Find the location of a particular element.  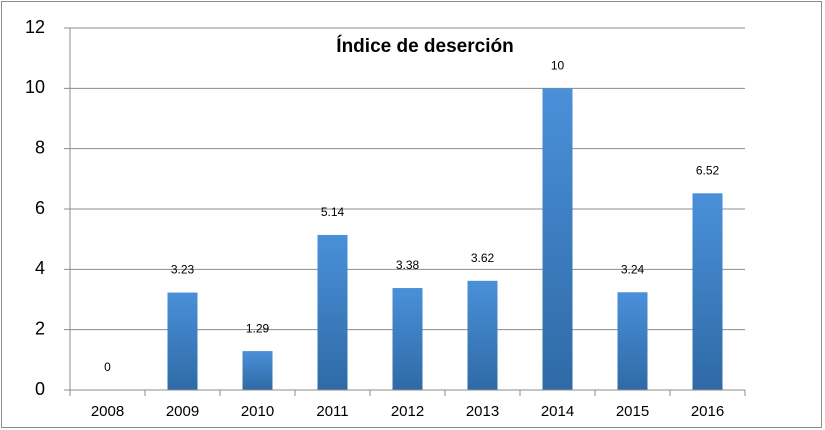

chart-title: Índice de deserción is located at coordinates (424, 46).